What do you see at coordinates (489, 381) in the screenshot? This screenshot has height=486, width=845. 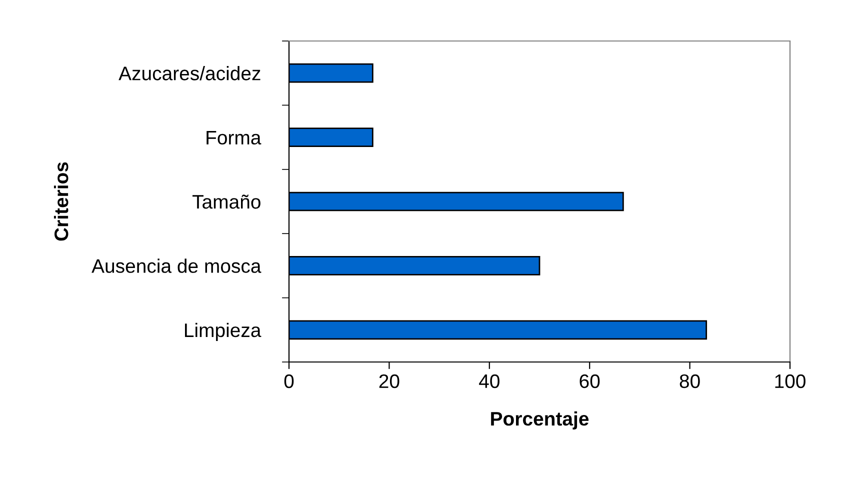 I see `x-tick-label: 40` at bounding box center [489, 381].